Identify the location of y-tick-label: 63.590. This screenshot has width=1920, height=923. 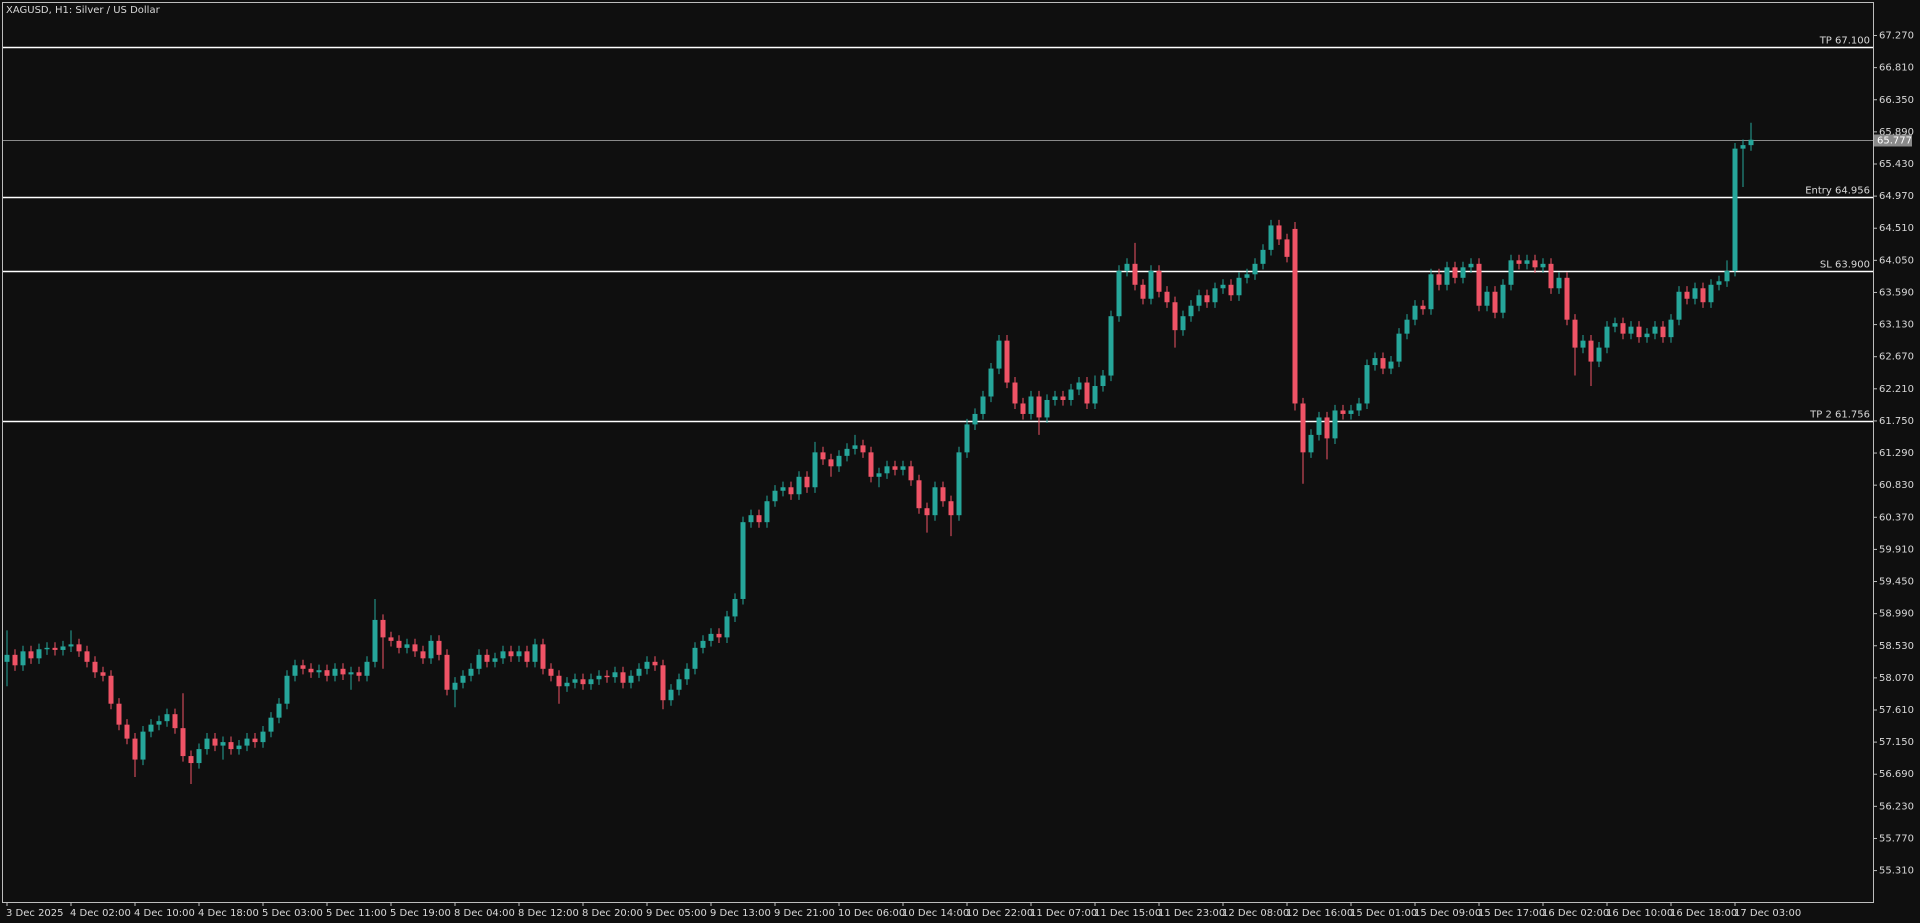
(1896, 292).